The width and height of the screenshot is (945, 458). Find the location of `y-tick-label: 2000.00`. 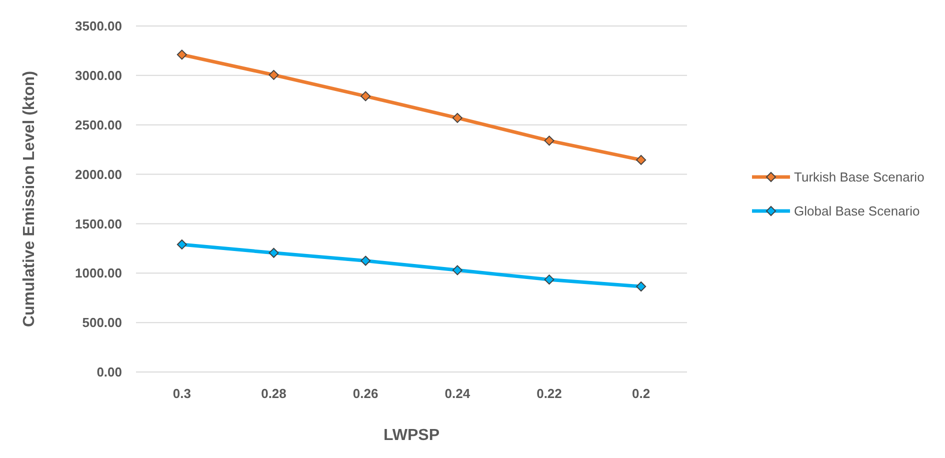

y-tick-label: 2000.00 is located at coordinates (98, 174).